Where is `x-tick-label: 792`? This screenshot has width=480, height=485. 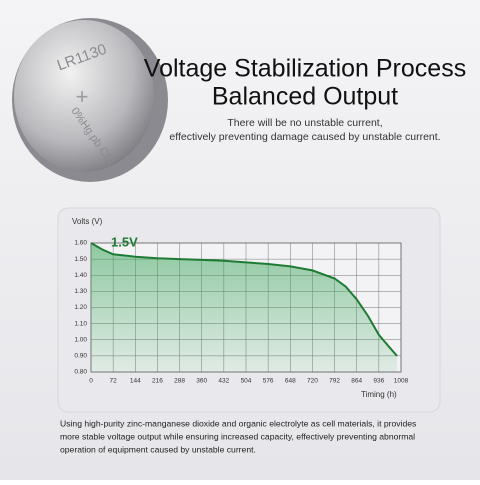
x-tick-label: 792 is located at coordinates (334, 381).